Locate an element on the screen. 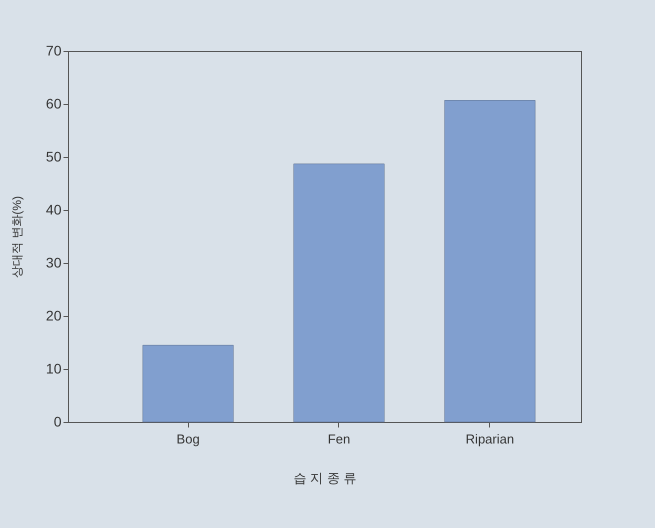 The width and height of the screenshot is (655, 528). x-tick-label: Riparian is located at coordinates (490, 439).